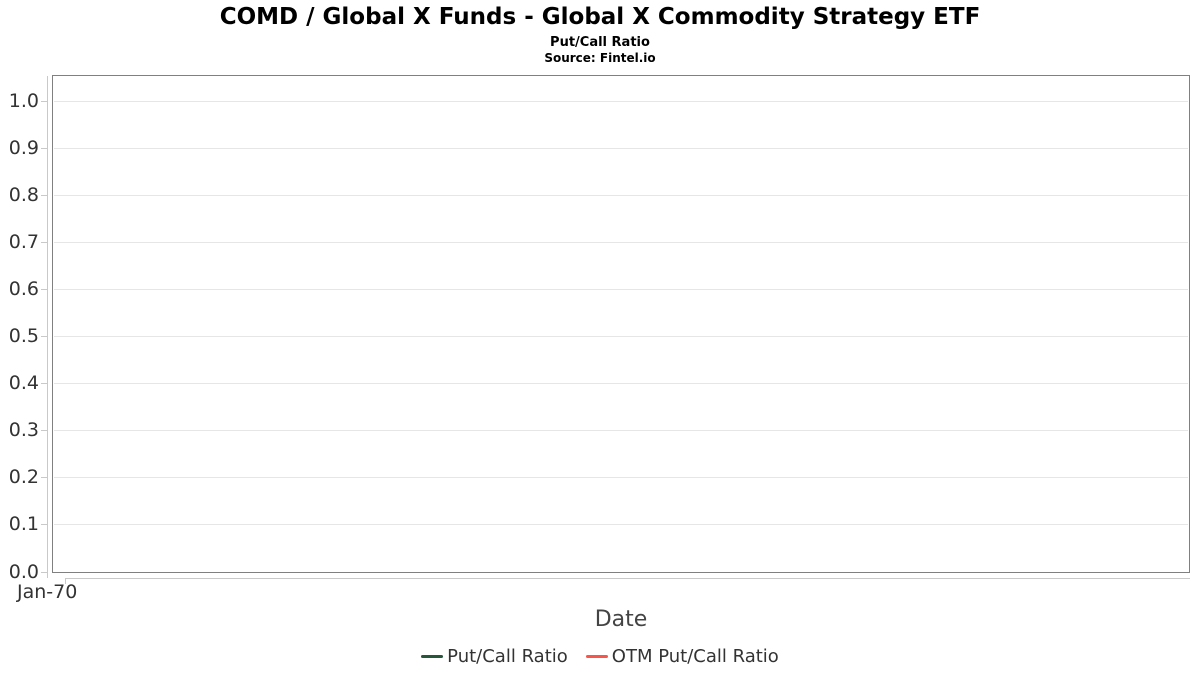 The height and width of the screenshot is (675, 1200). What do you see at coordinates (507, 656) in the screenshot?
I see `legend-item-label: Put/Call Ratio` at bounding box center [507, 656].